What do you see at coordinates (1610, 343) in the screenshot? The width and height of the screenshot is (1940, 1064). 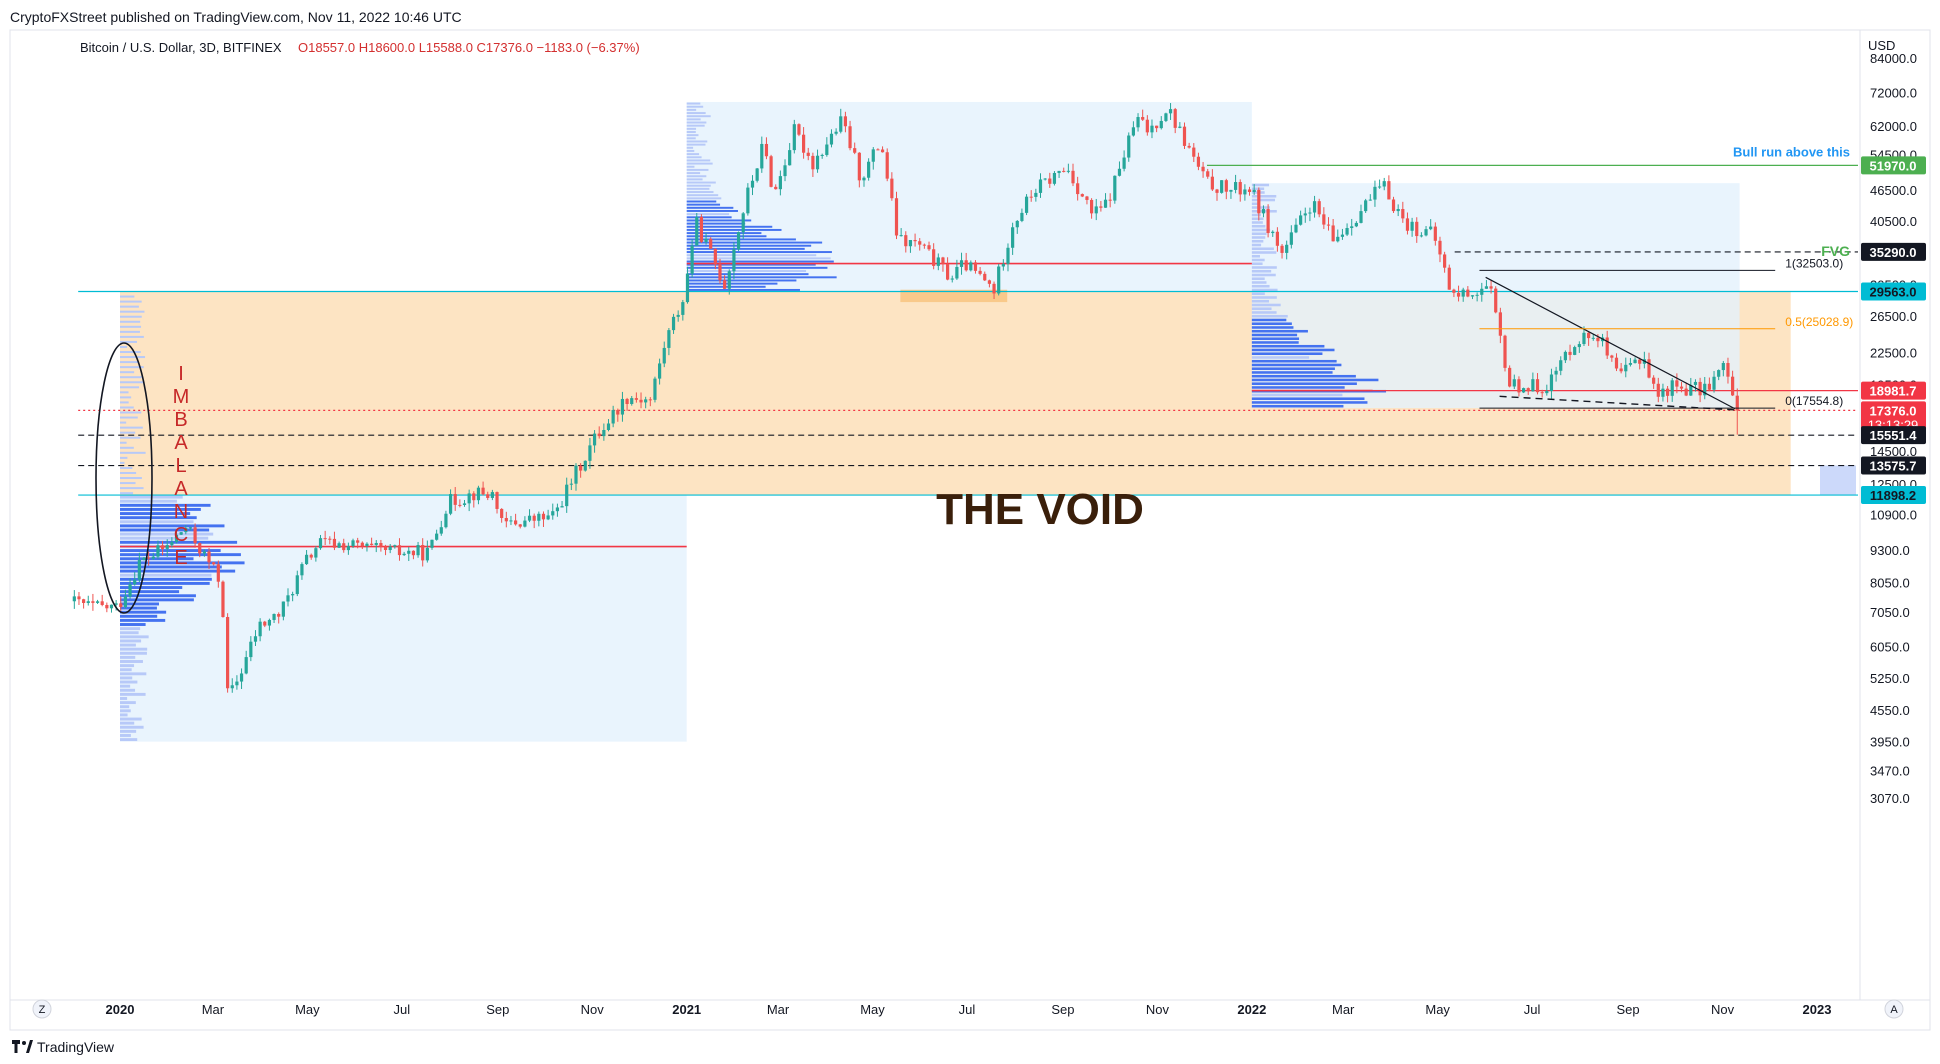 I see `descending-trendline` at bounding box center [1610, 343].